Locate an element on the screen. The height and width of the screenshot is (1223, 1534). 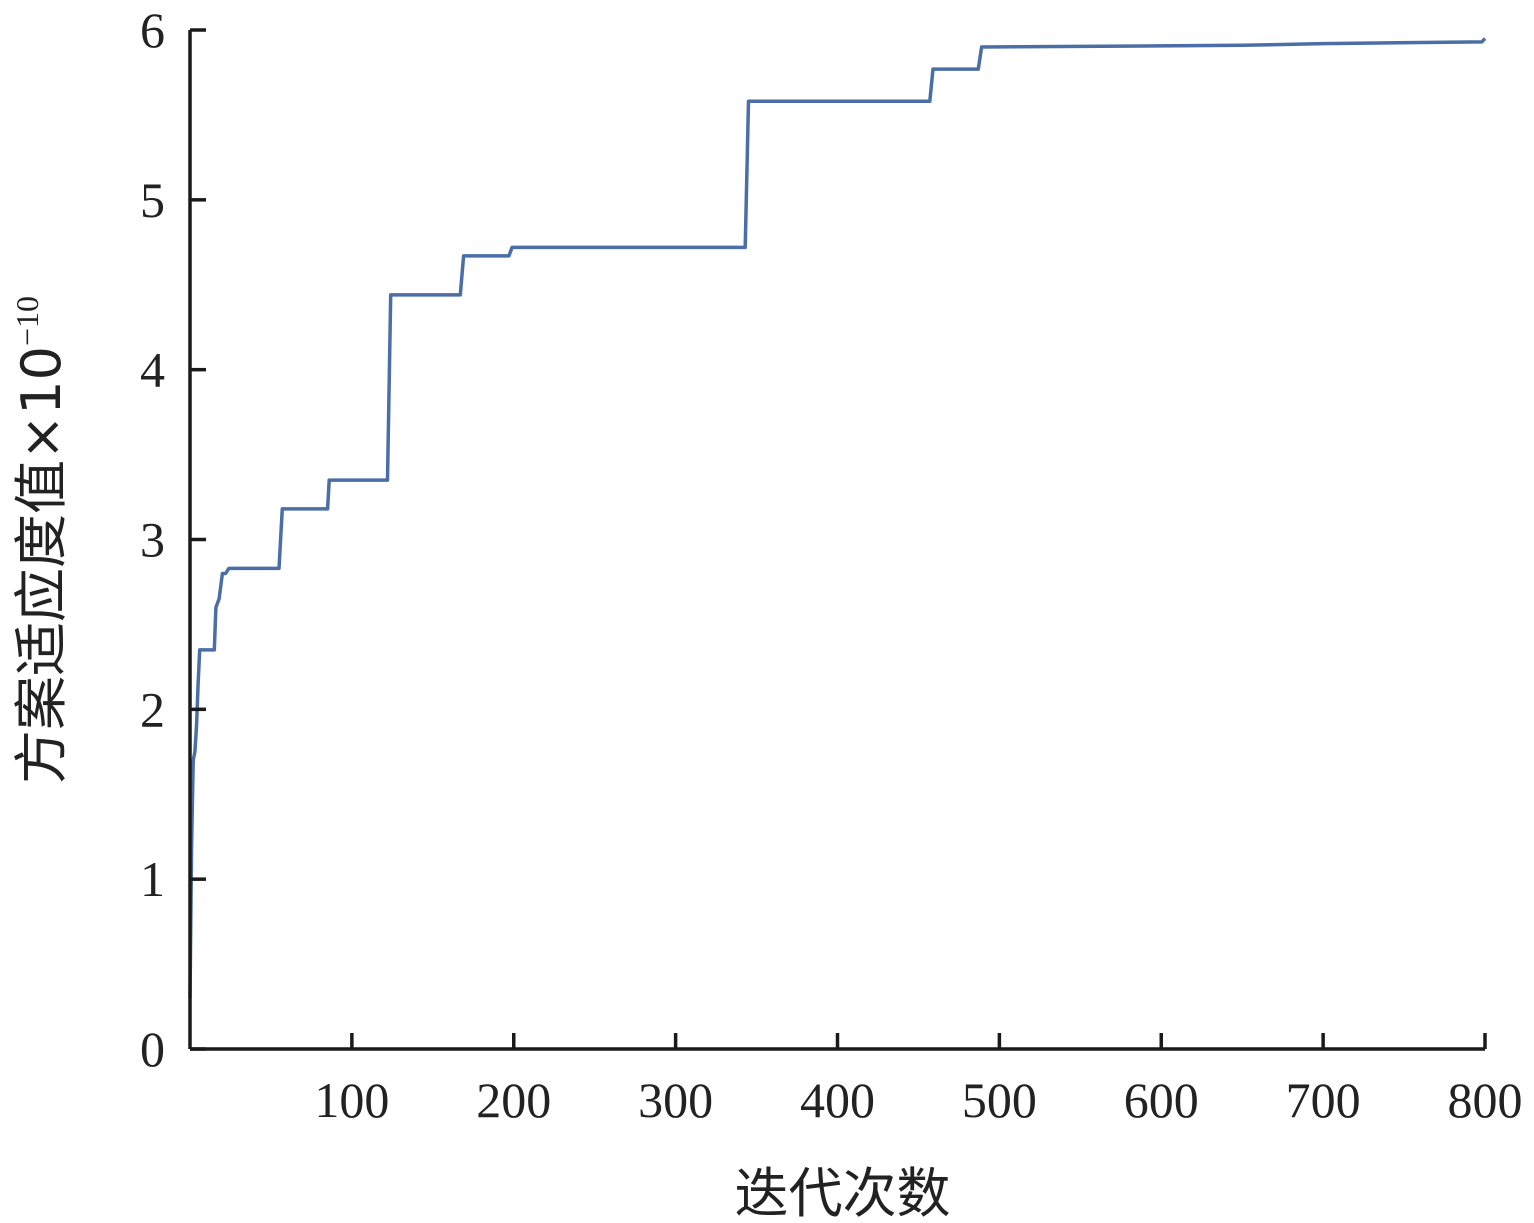
x-axis-title: 迭代次数 is located at coordinates (843, 1192).